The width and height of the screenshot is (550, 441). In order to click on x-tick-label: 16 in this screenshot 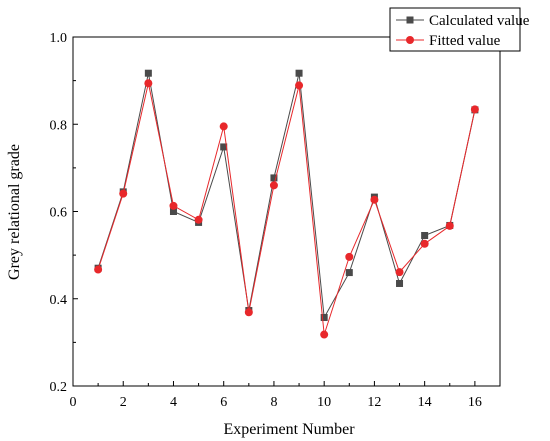, I will do `click(475, 402)`.